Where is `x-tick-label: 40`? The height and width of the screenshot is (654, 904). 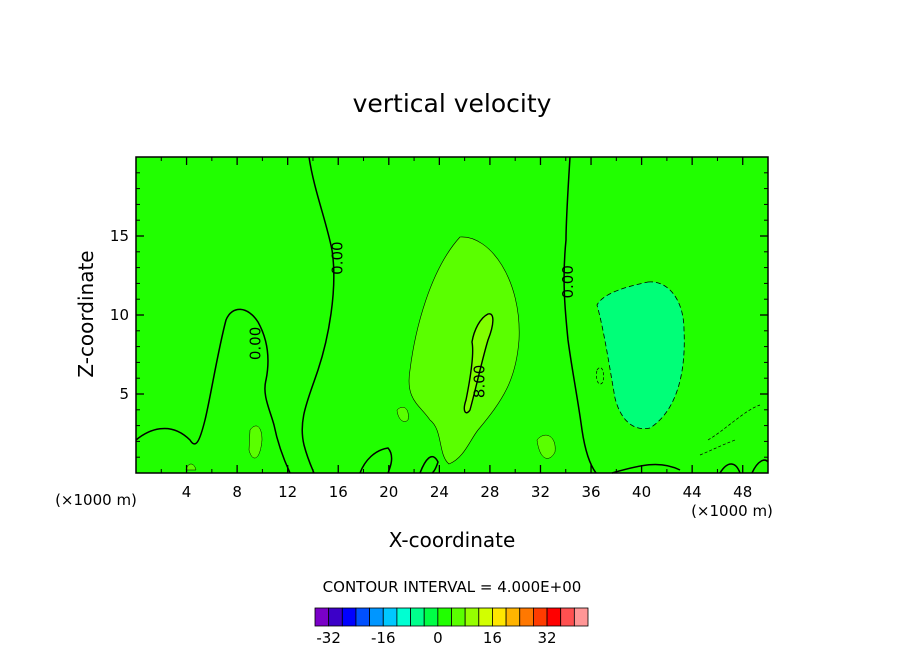
x-tick-label: 40 is located at coordinates (641, 492).